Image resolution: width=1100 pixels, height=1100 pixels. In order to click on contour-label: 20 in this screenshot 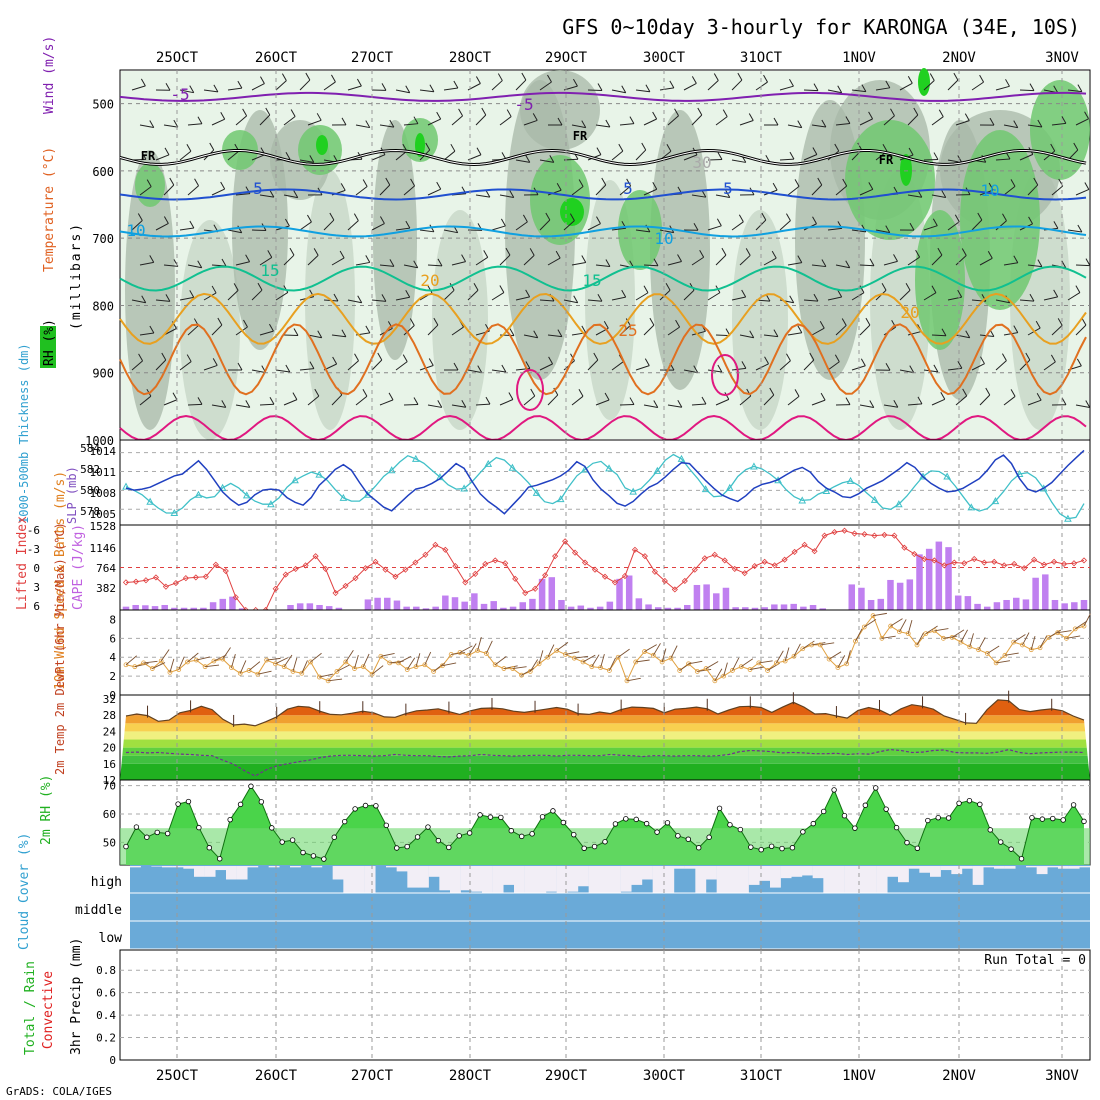, I will do `click(909, 312)`.